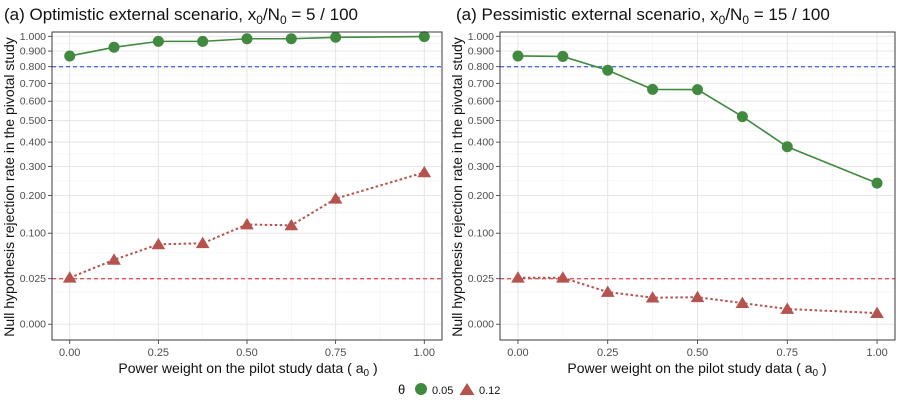 This screenshot has width=900, height=405. What do you see at coordinates (467, 389) in the screenshot?
I see `legend-marker-triangle` at bounding box center [467, 389].